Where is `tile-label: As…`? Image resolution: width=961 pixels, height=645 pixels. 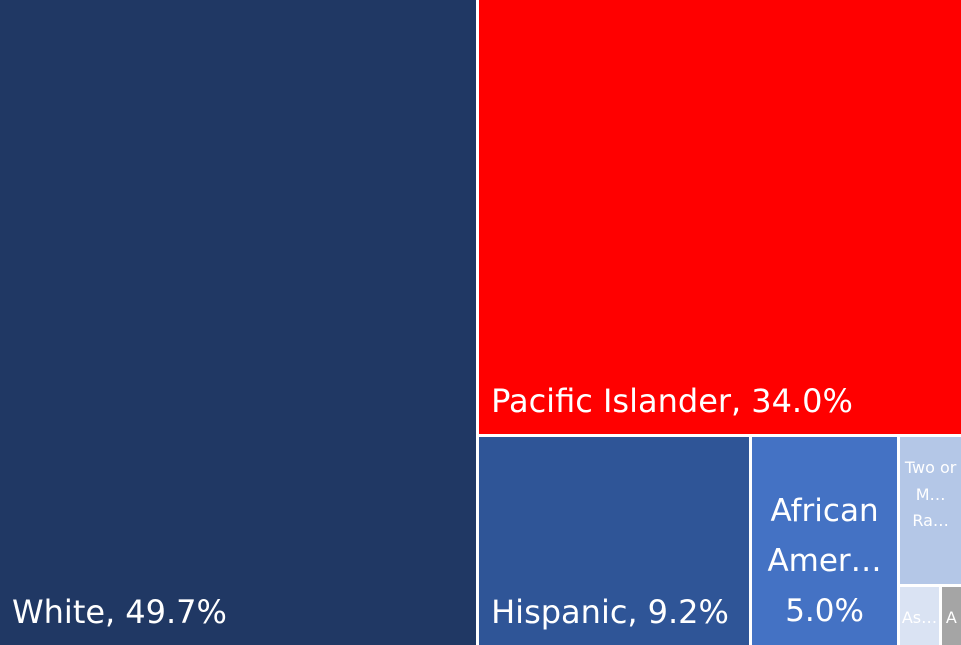 tile-label: As… is located at coordinates (919, 618).